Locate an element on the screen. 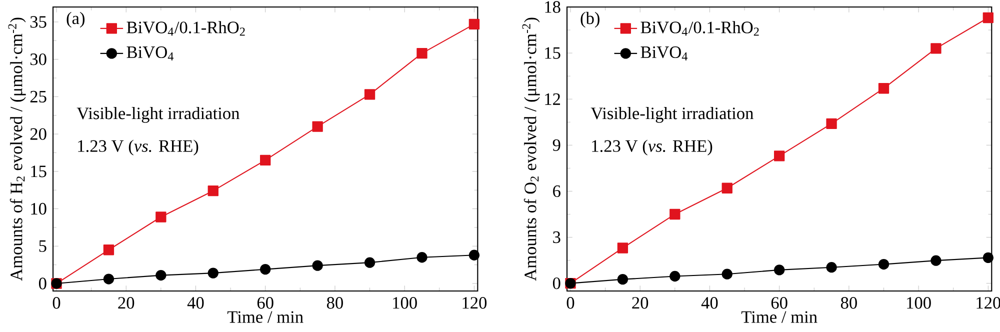 Image resolution: width=1000 pixels, height=332 pixels. y-tick-label: 12 is located at coordinates (552, 99).